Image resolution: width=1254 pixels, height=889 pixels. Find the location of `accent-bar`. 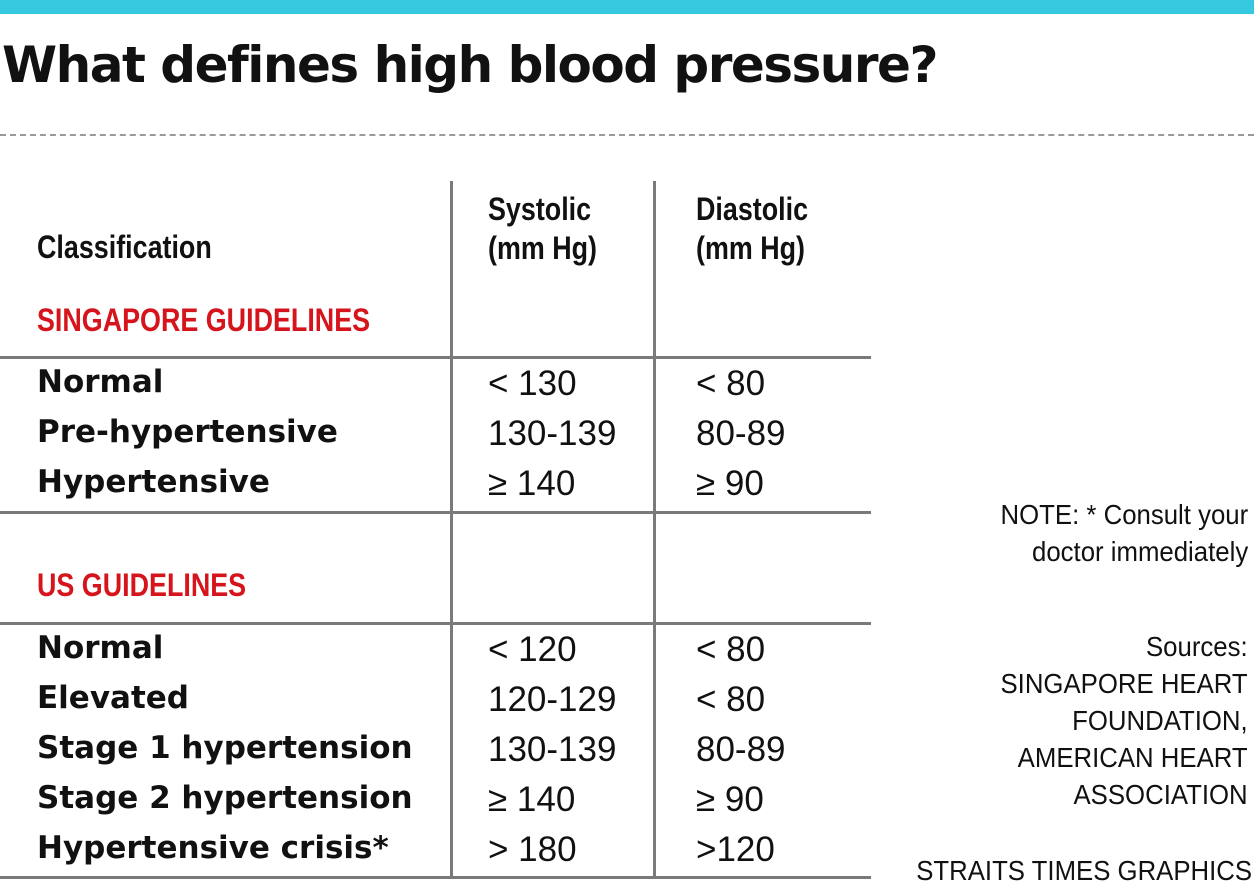

accent-bar is located at coordinates (627, 7).